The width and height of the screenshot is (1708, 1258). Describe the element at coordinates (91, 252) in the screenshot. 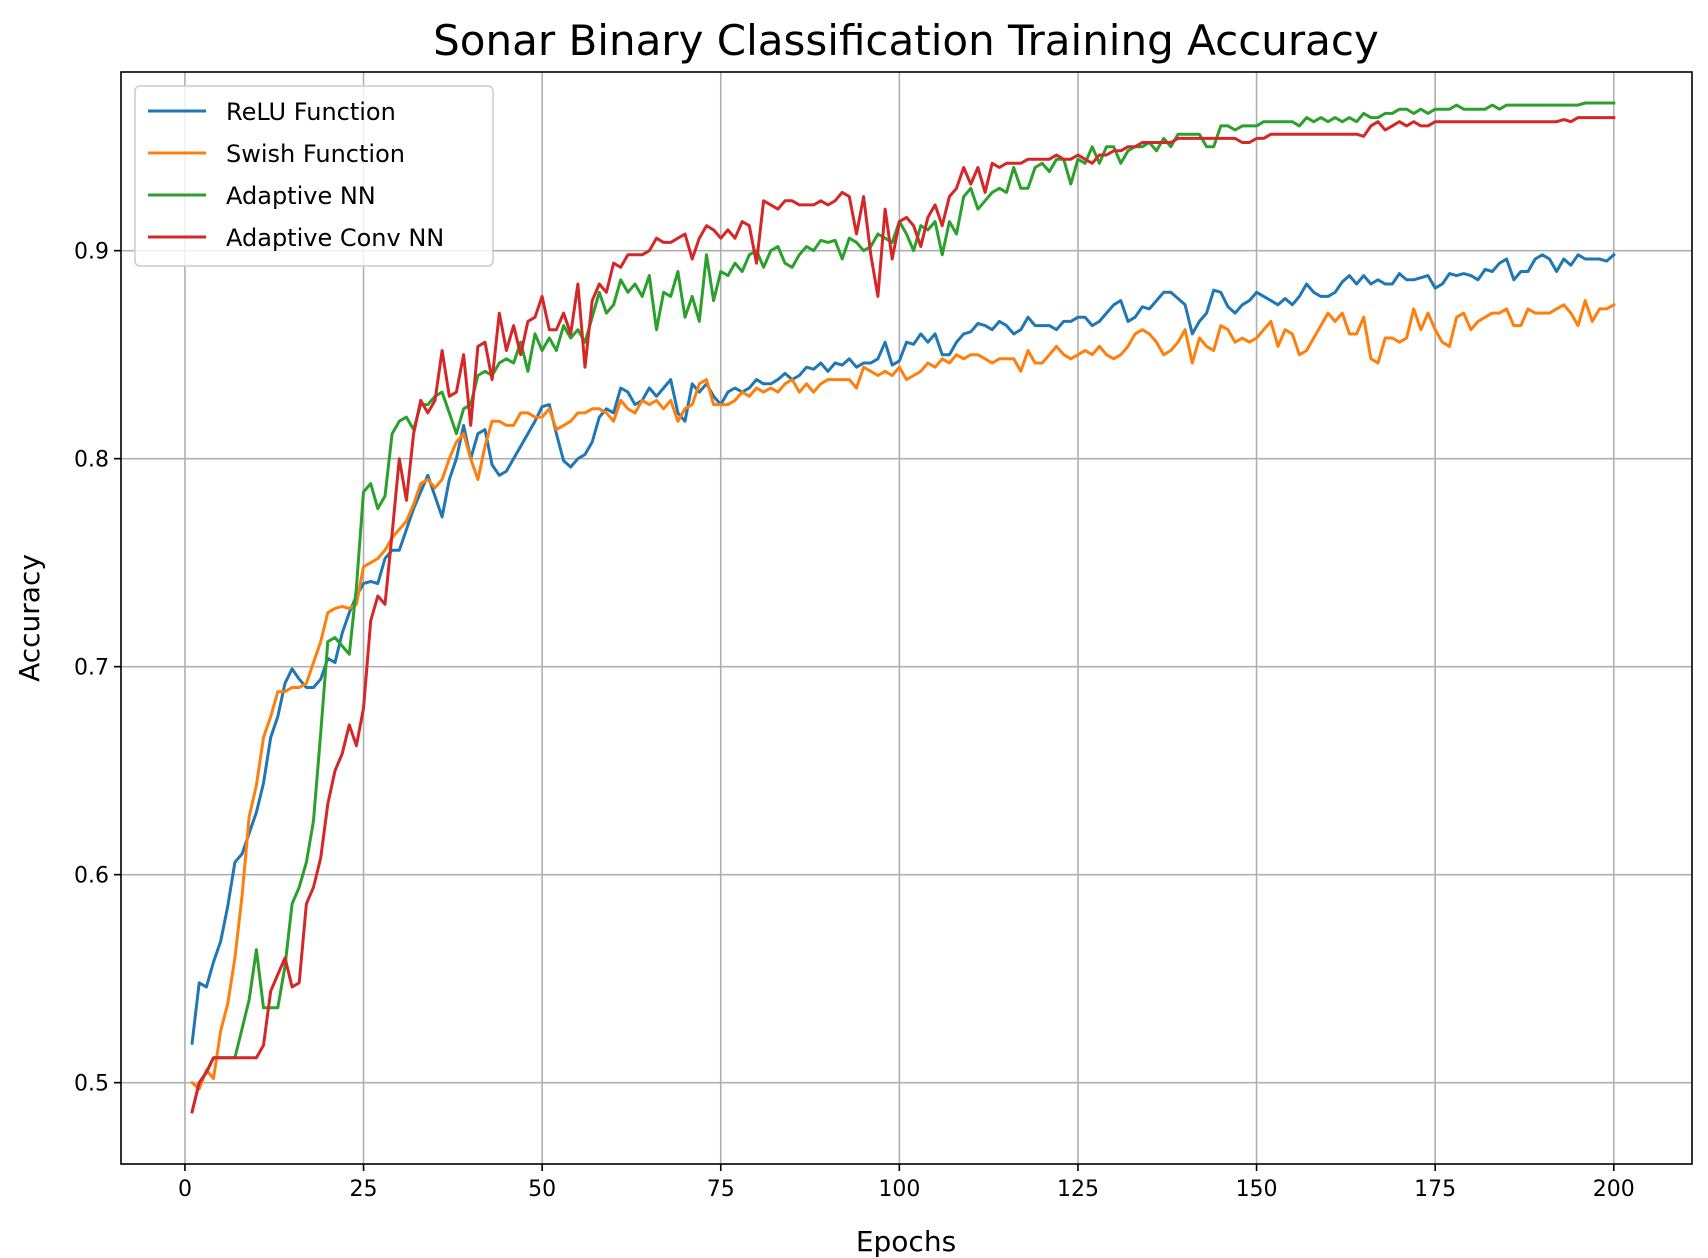

I see `y-tick-label: 0.9` at that location.